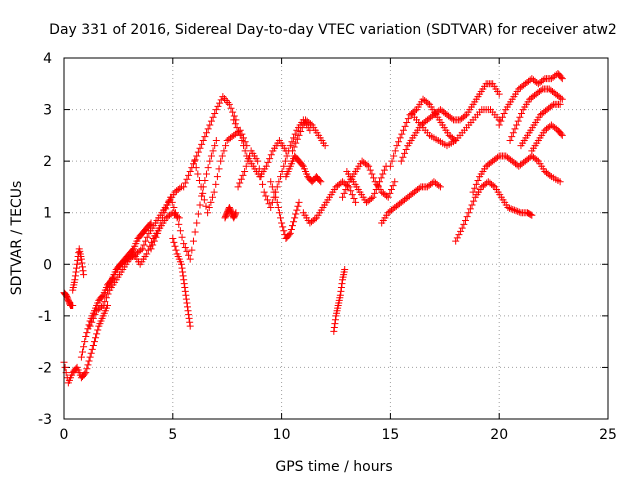 The width and height of the screenshot is (640, 480). I want to click on x-axis-title: GPS time / hours, so click(333, 467).